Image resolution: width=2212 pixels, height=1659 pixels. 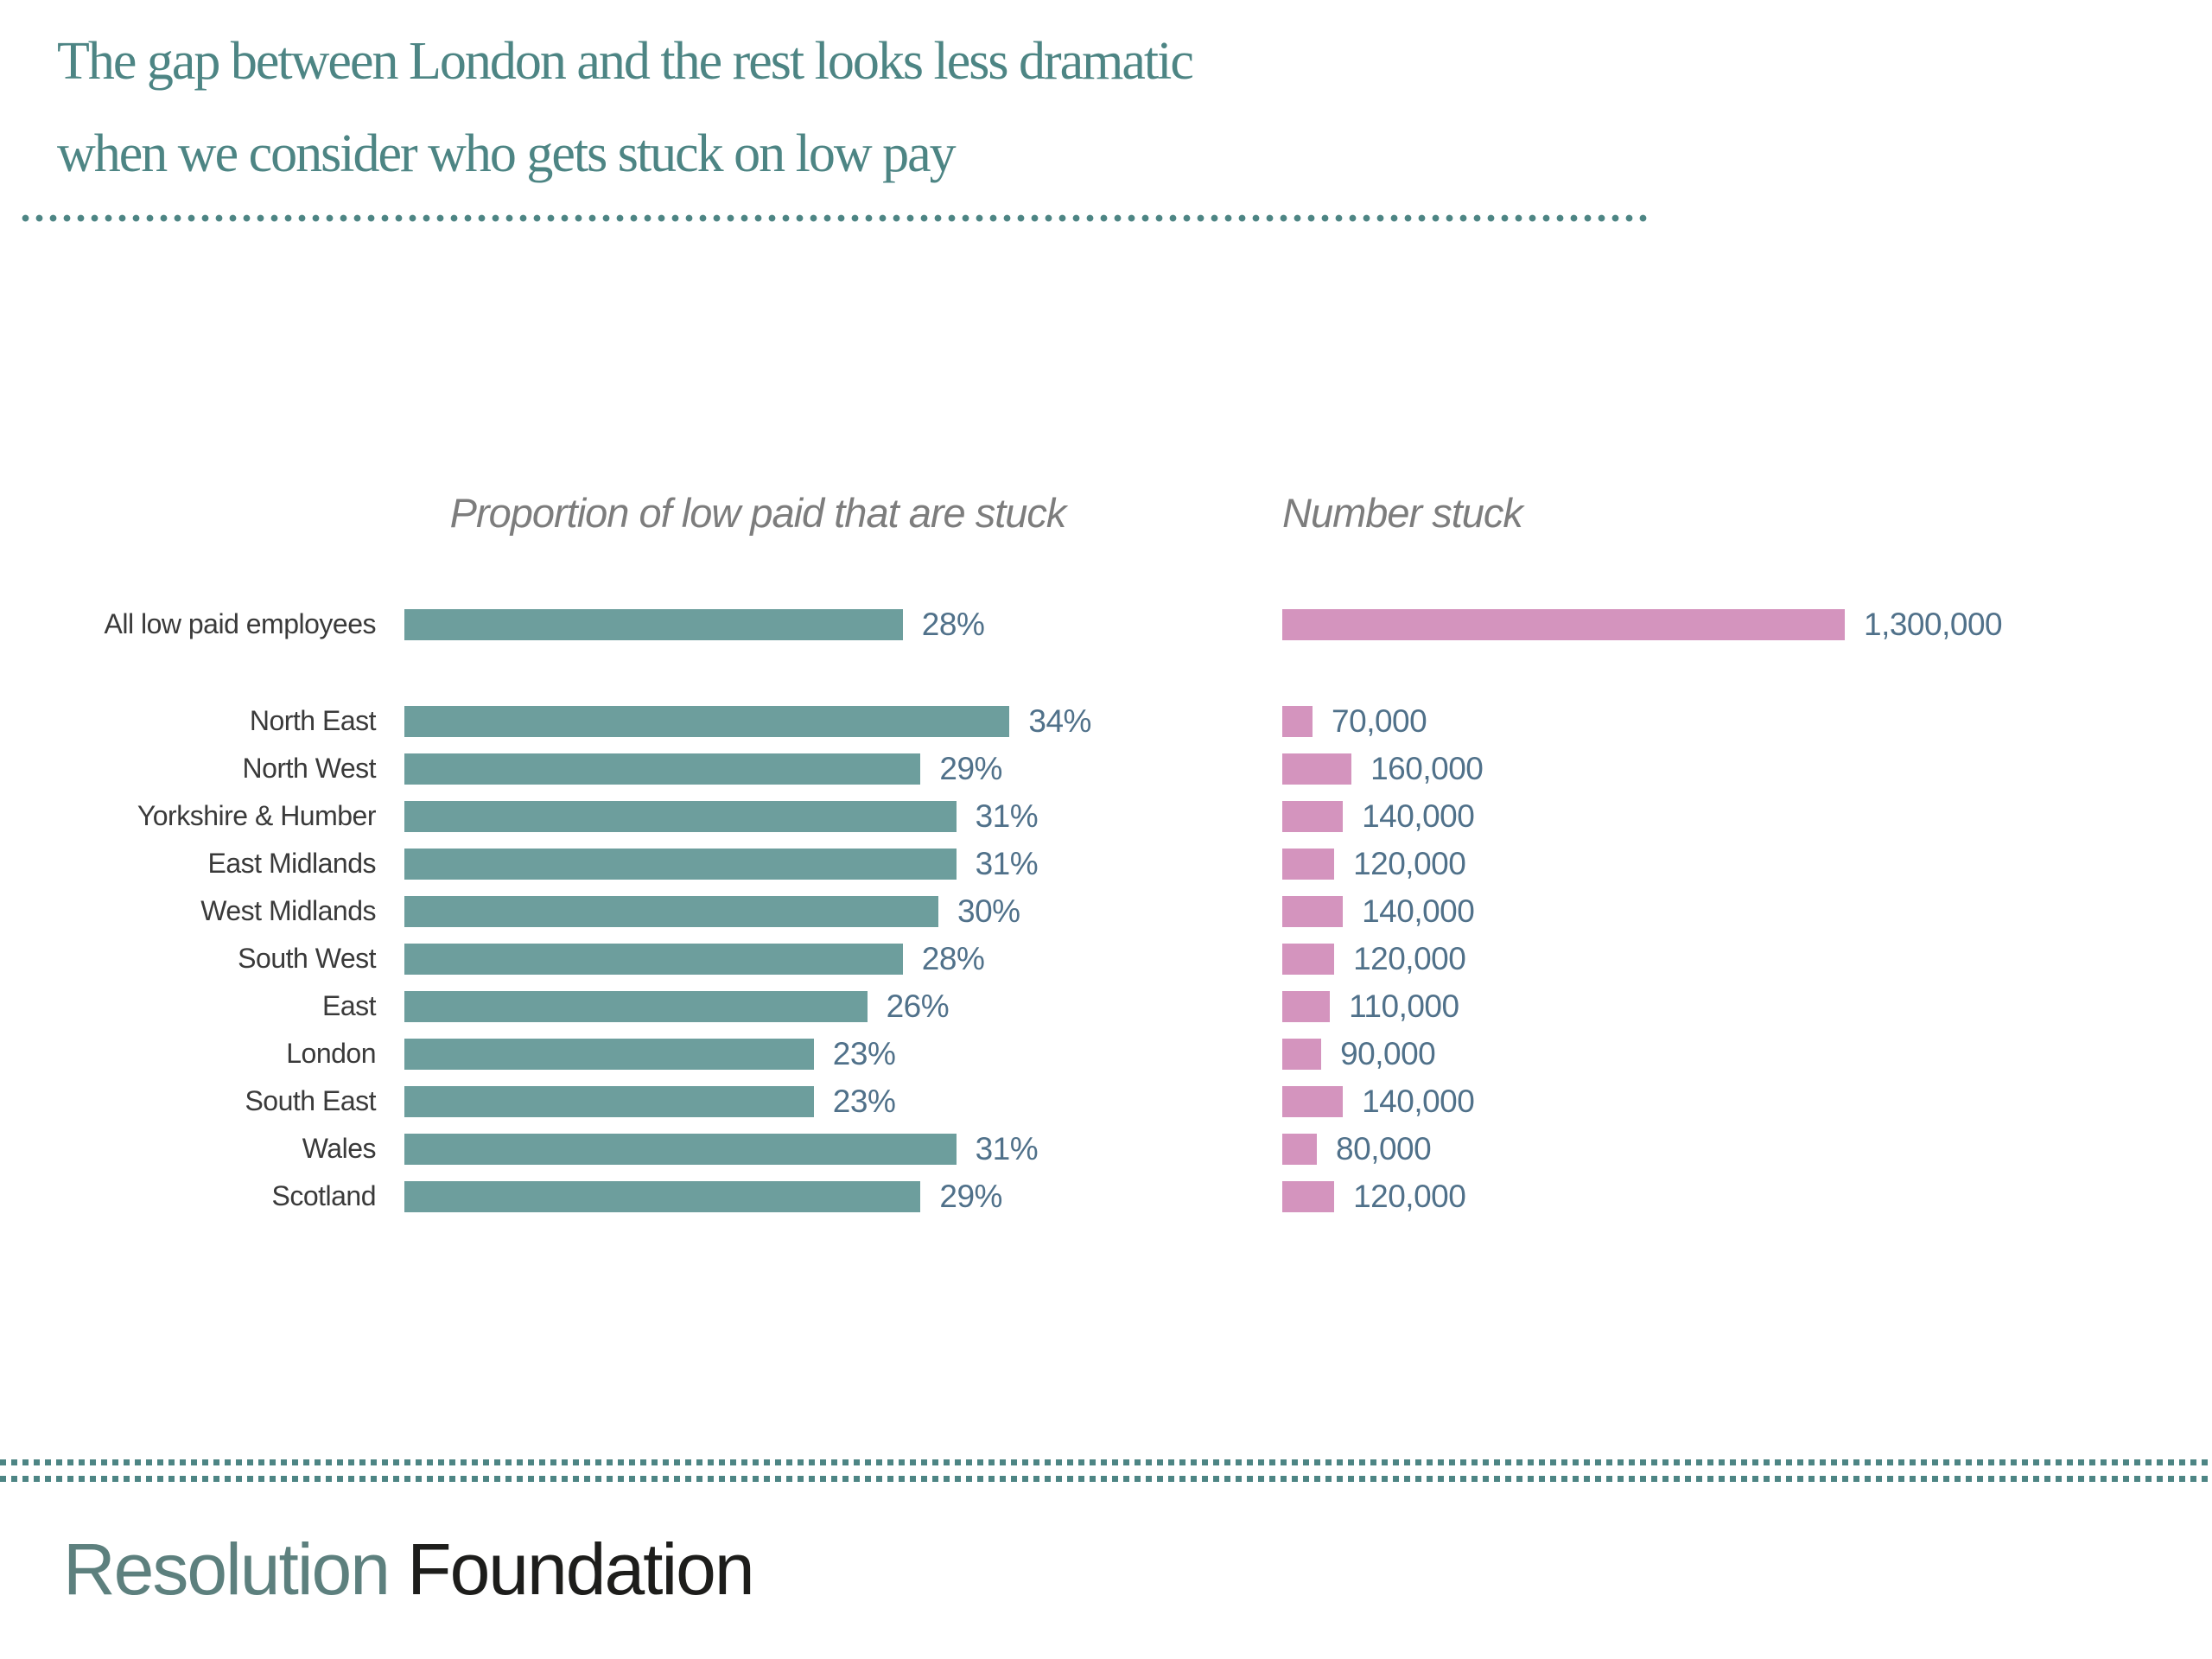 What do you see at coordinates (580, 1569) in the screenshot?
I see `logo-word-foundation: Foundation` at bounding box center [580, 1569].